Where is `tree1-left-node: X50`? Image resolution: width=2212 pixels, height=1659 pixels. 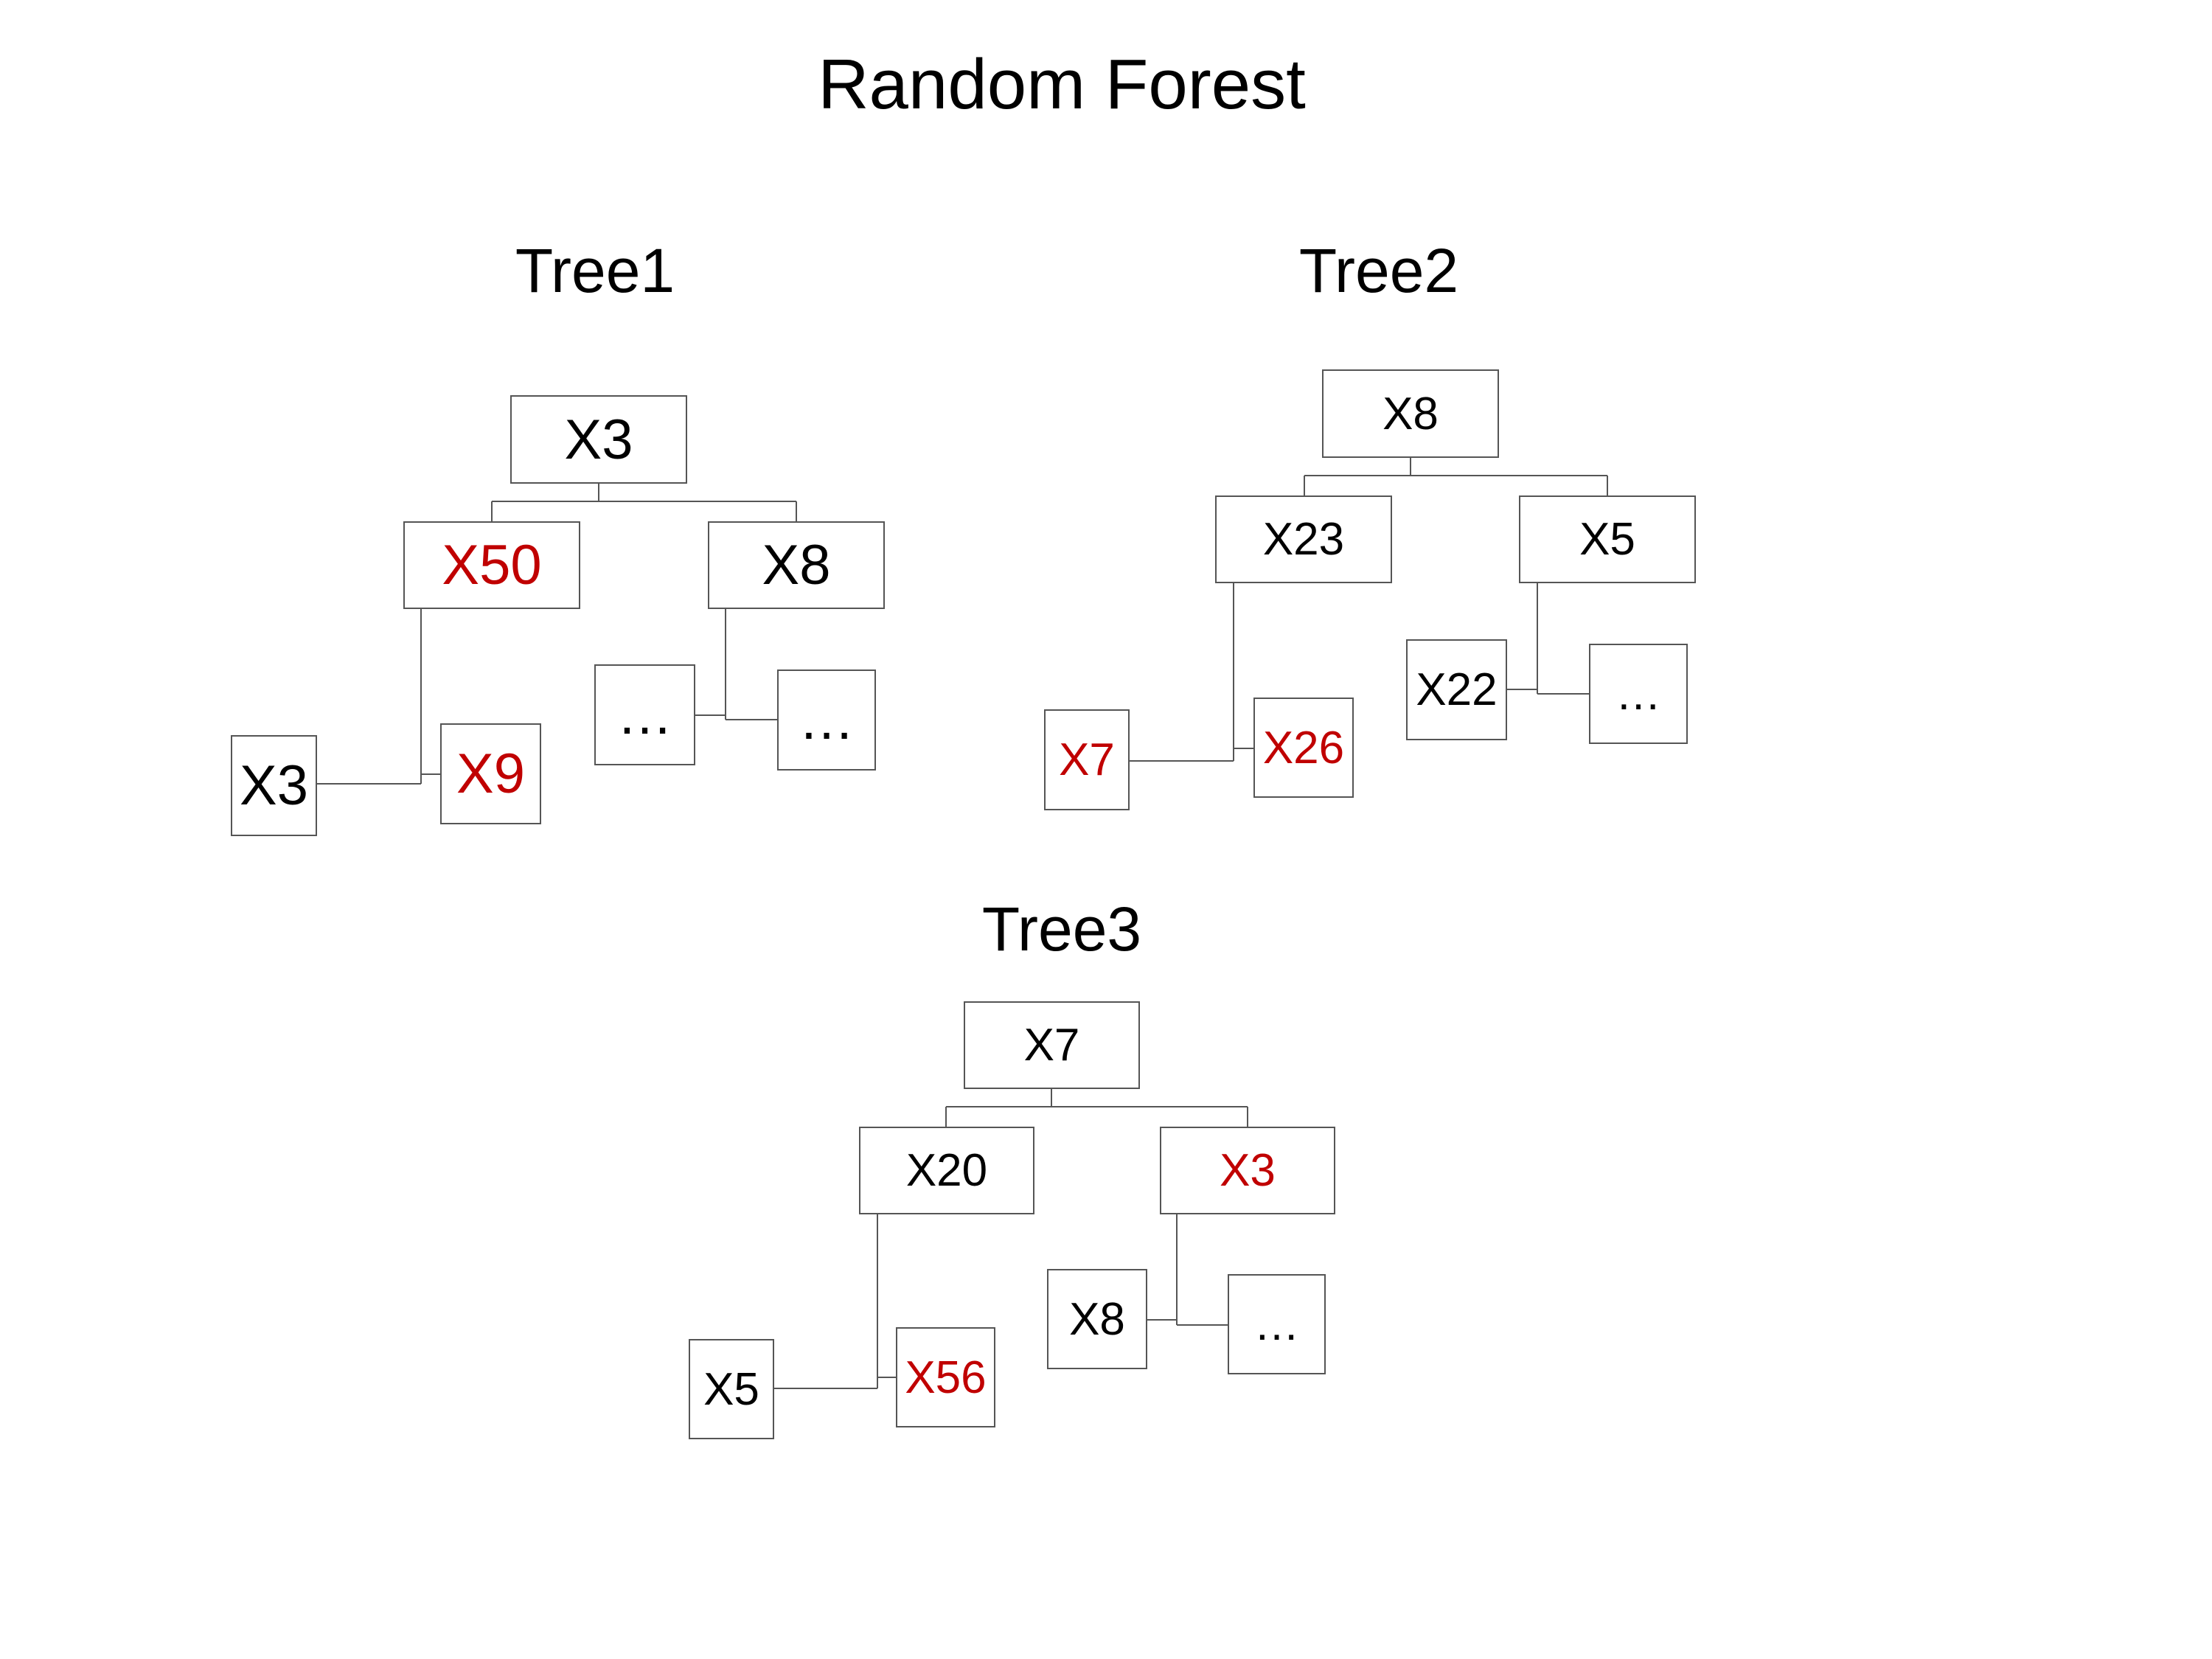 tree1-left-node: X50 is located at coordinates (491, 565).